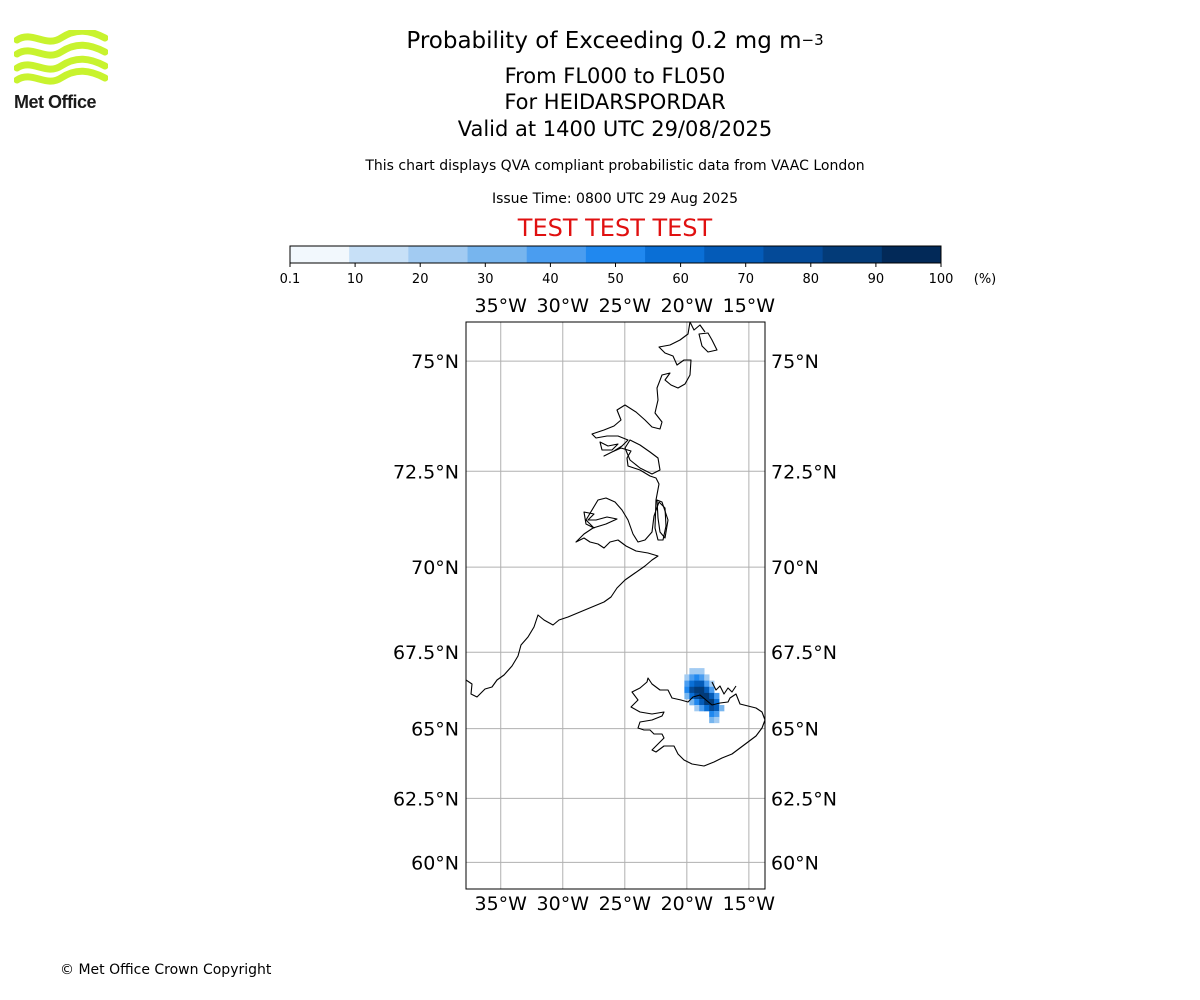 This screenshot has width=1200, height=1000. What do you see at coordinates (615, 102) in the screenshot?
I see `volcano-name: For HEIDARSPORDAR` at bounding box center [615, 102].